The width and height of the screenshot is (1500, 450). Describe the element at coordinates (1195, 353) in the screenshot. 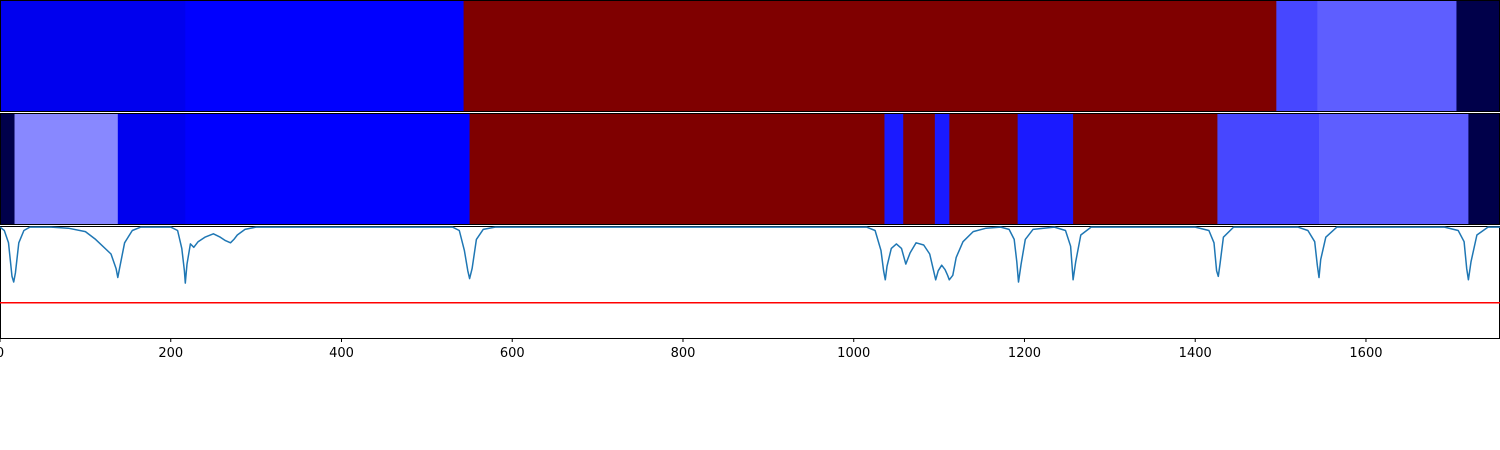

I see `x-tick-label-7: 1400` at that location.